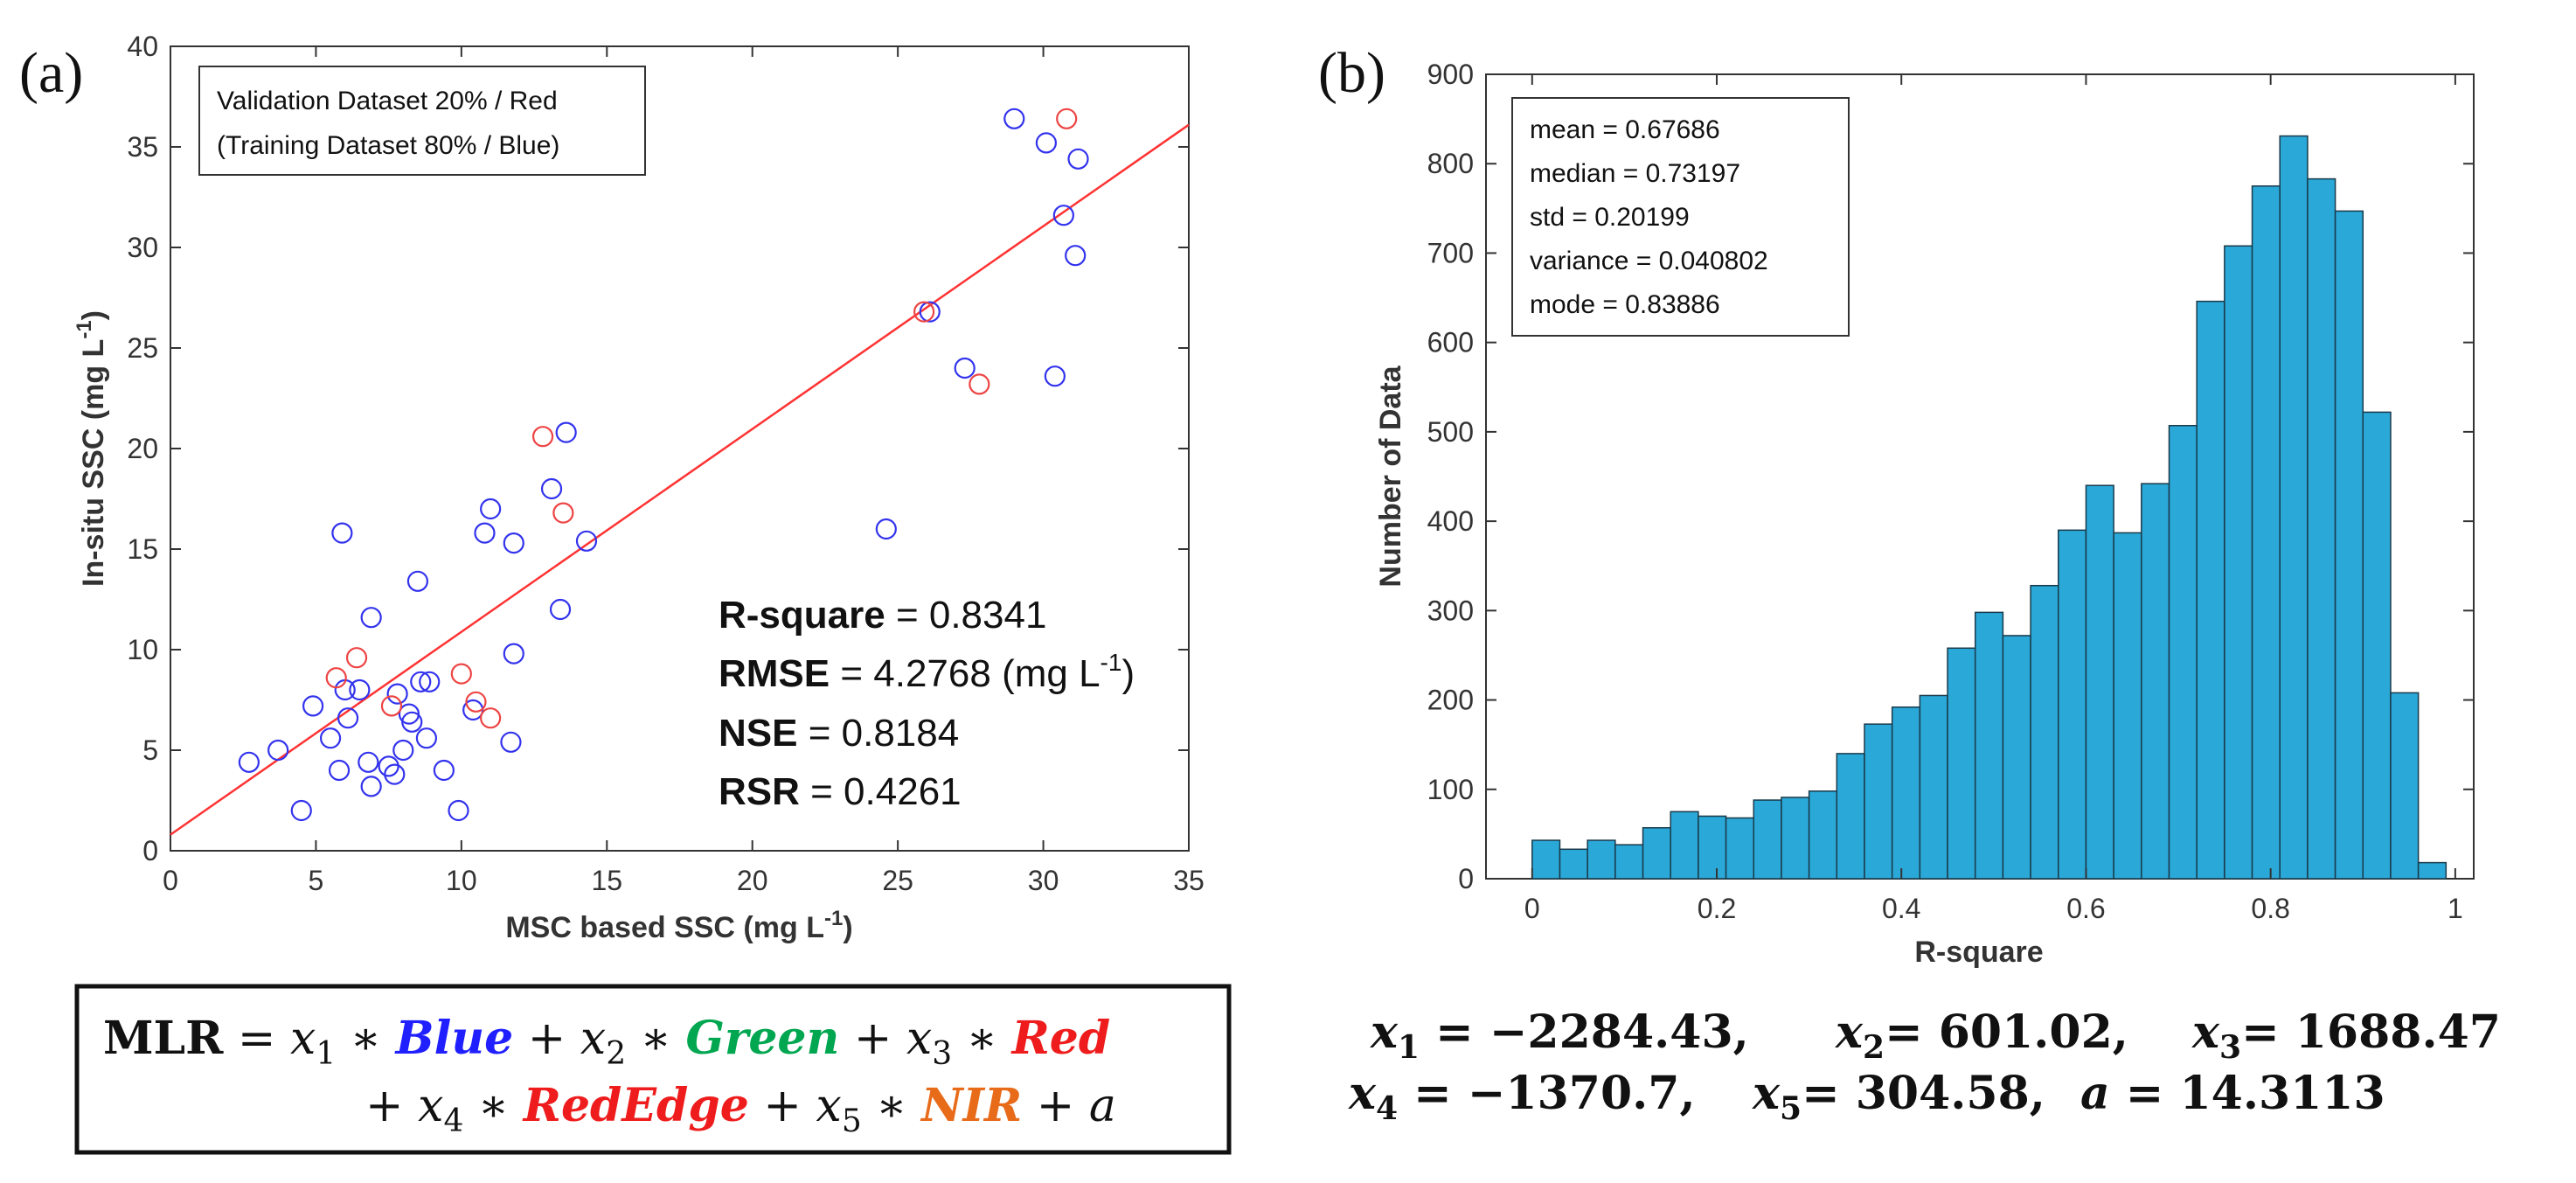 Image resolution: width=2576 pixels, height=1183 pixels. Describe the element at coordinates (1849, 1032) in the screenshot. I see `coef-x2-var: x` at that location.